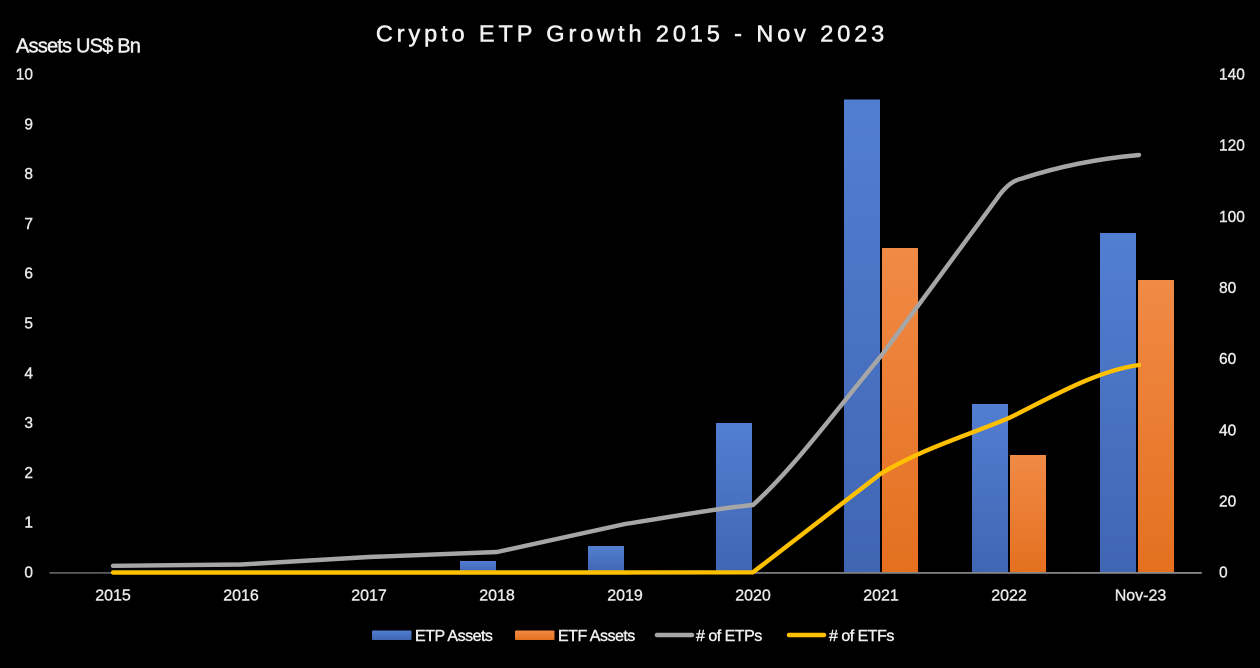 The width and height of the screenshot is (1260, 668). Describe the element at coordinates (881, 596) in the screenshot. I see `svg-text: 2021` at that location.